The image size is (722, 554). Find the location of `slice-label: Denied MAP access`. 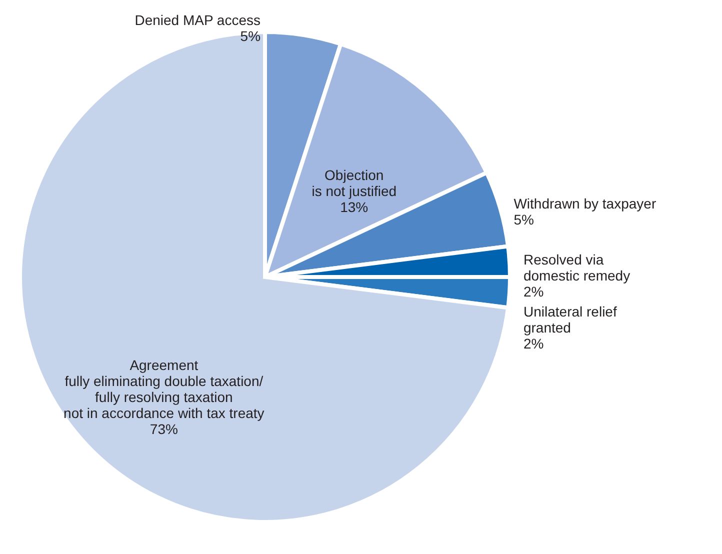

slice-label: Denied MAP access is located at coordinates (197, 20).